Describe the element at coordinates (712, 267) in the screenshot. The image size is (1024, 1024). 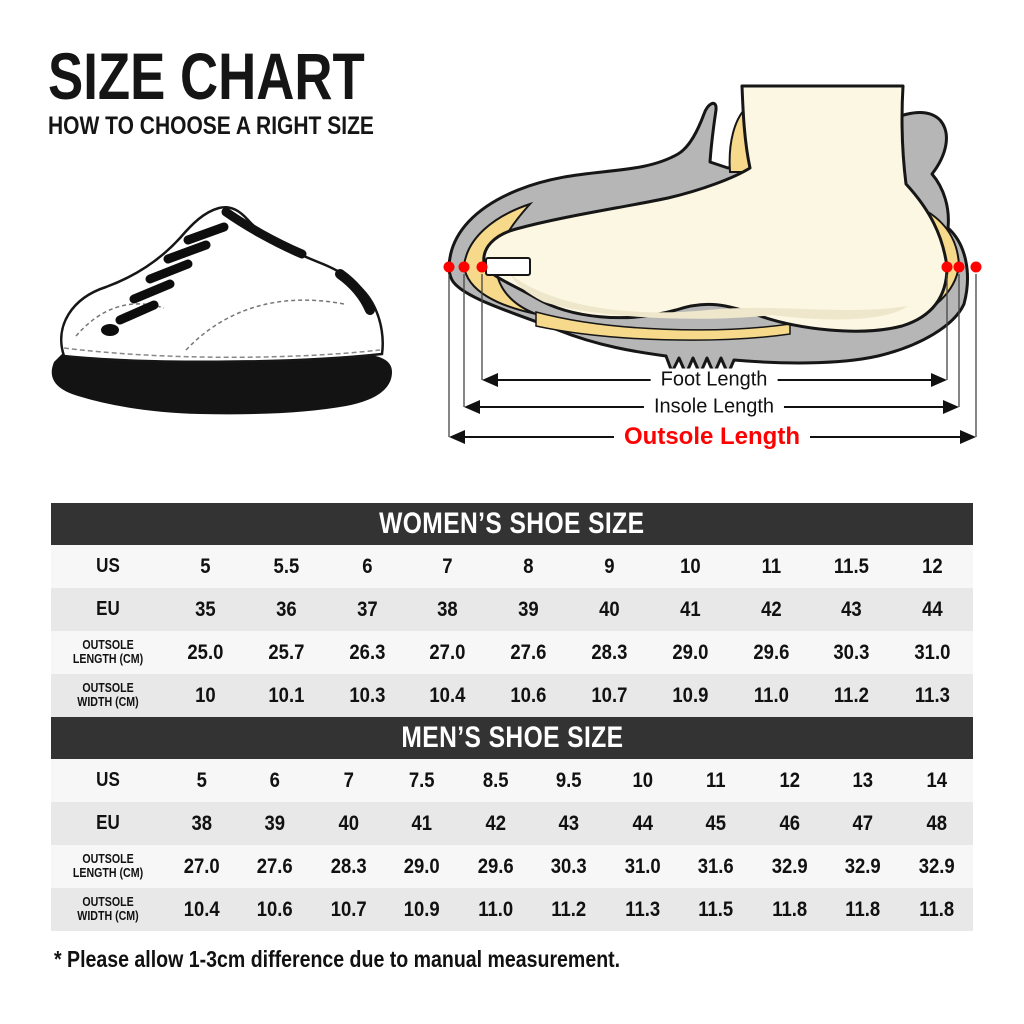
I see `measurement-dots` at that location.